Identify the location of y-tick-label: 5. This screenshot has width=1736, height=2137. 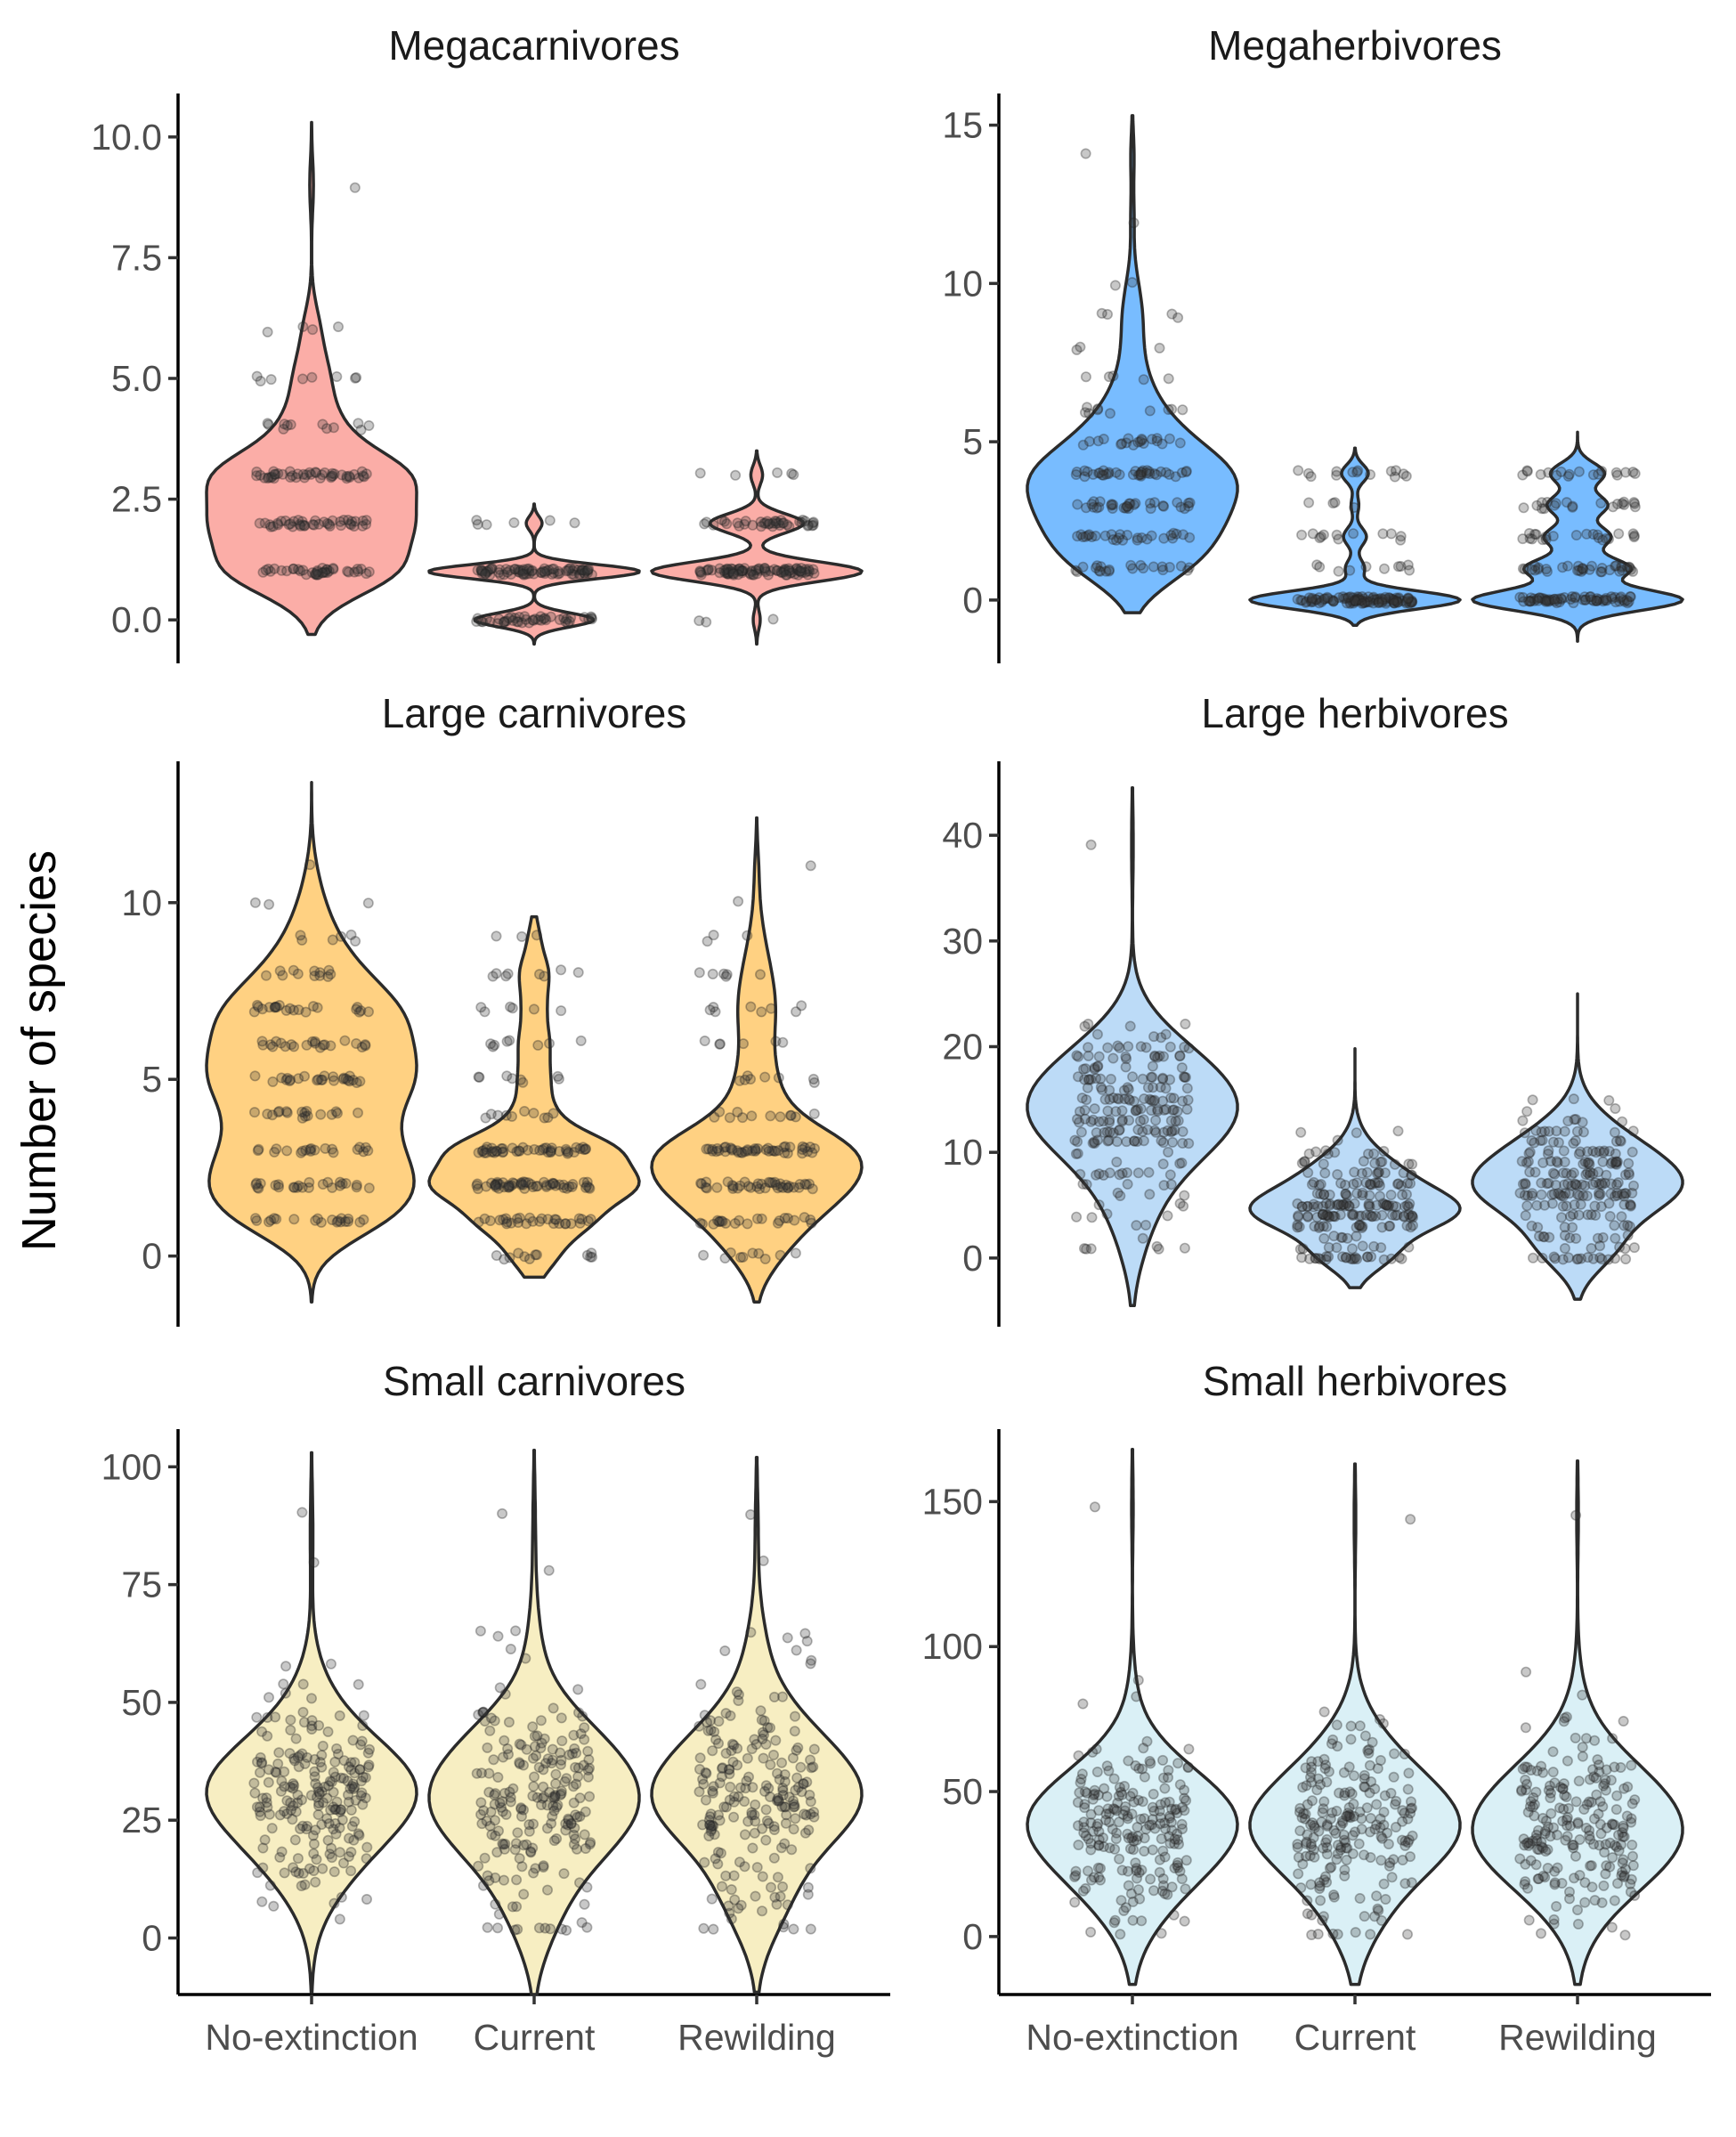
(973, 441).